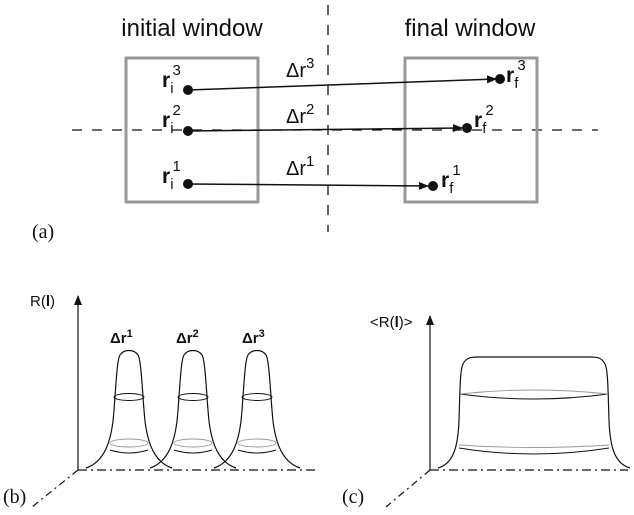 This screenshot has width=634, height=515. I want to click on vector-row-3: ri3 Δr3 rf3, so click(344, 76).